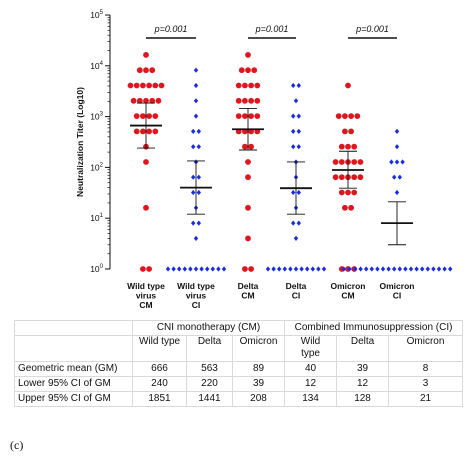 This screenshot has width=474, height=461. Describe the element at coordinates (348, 291) in the screenshot. I see `category-label: Omicron CM` at that location.